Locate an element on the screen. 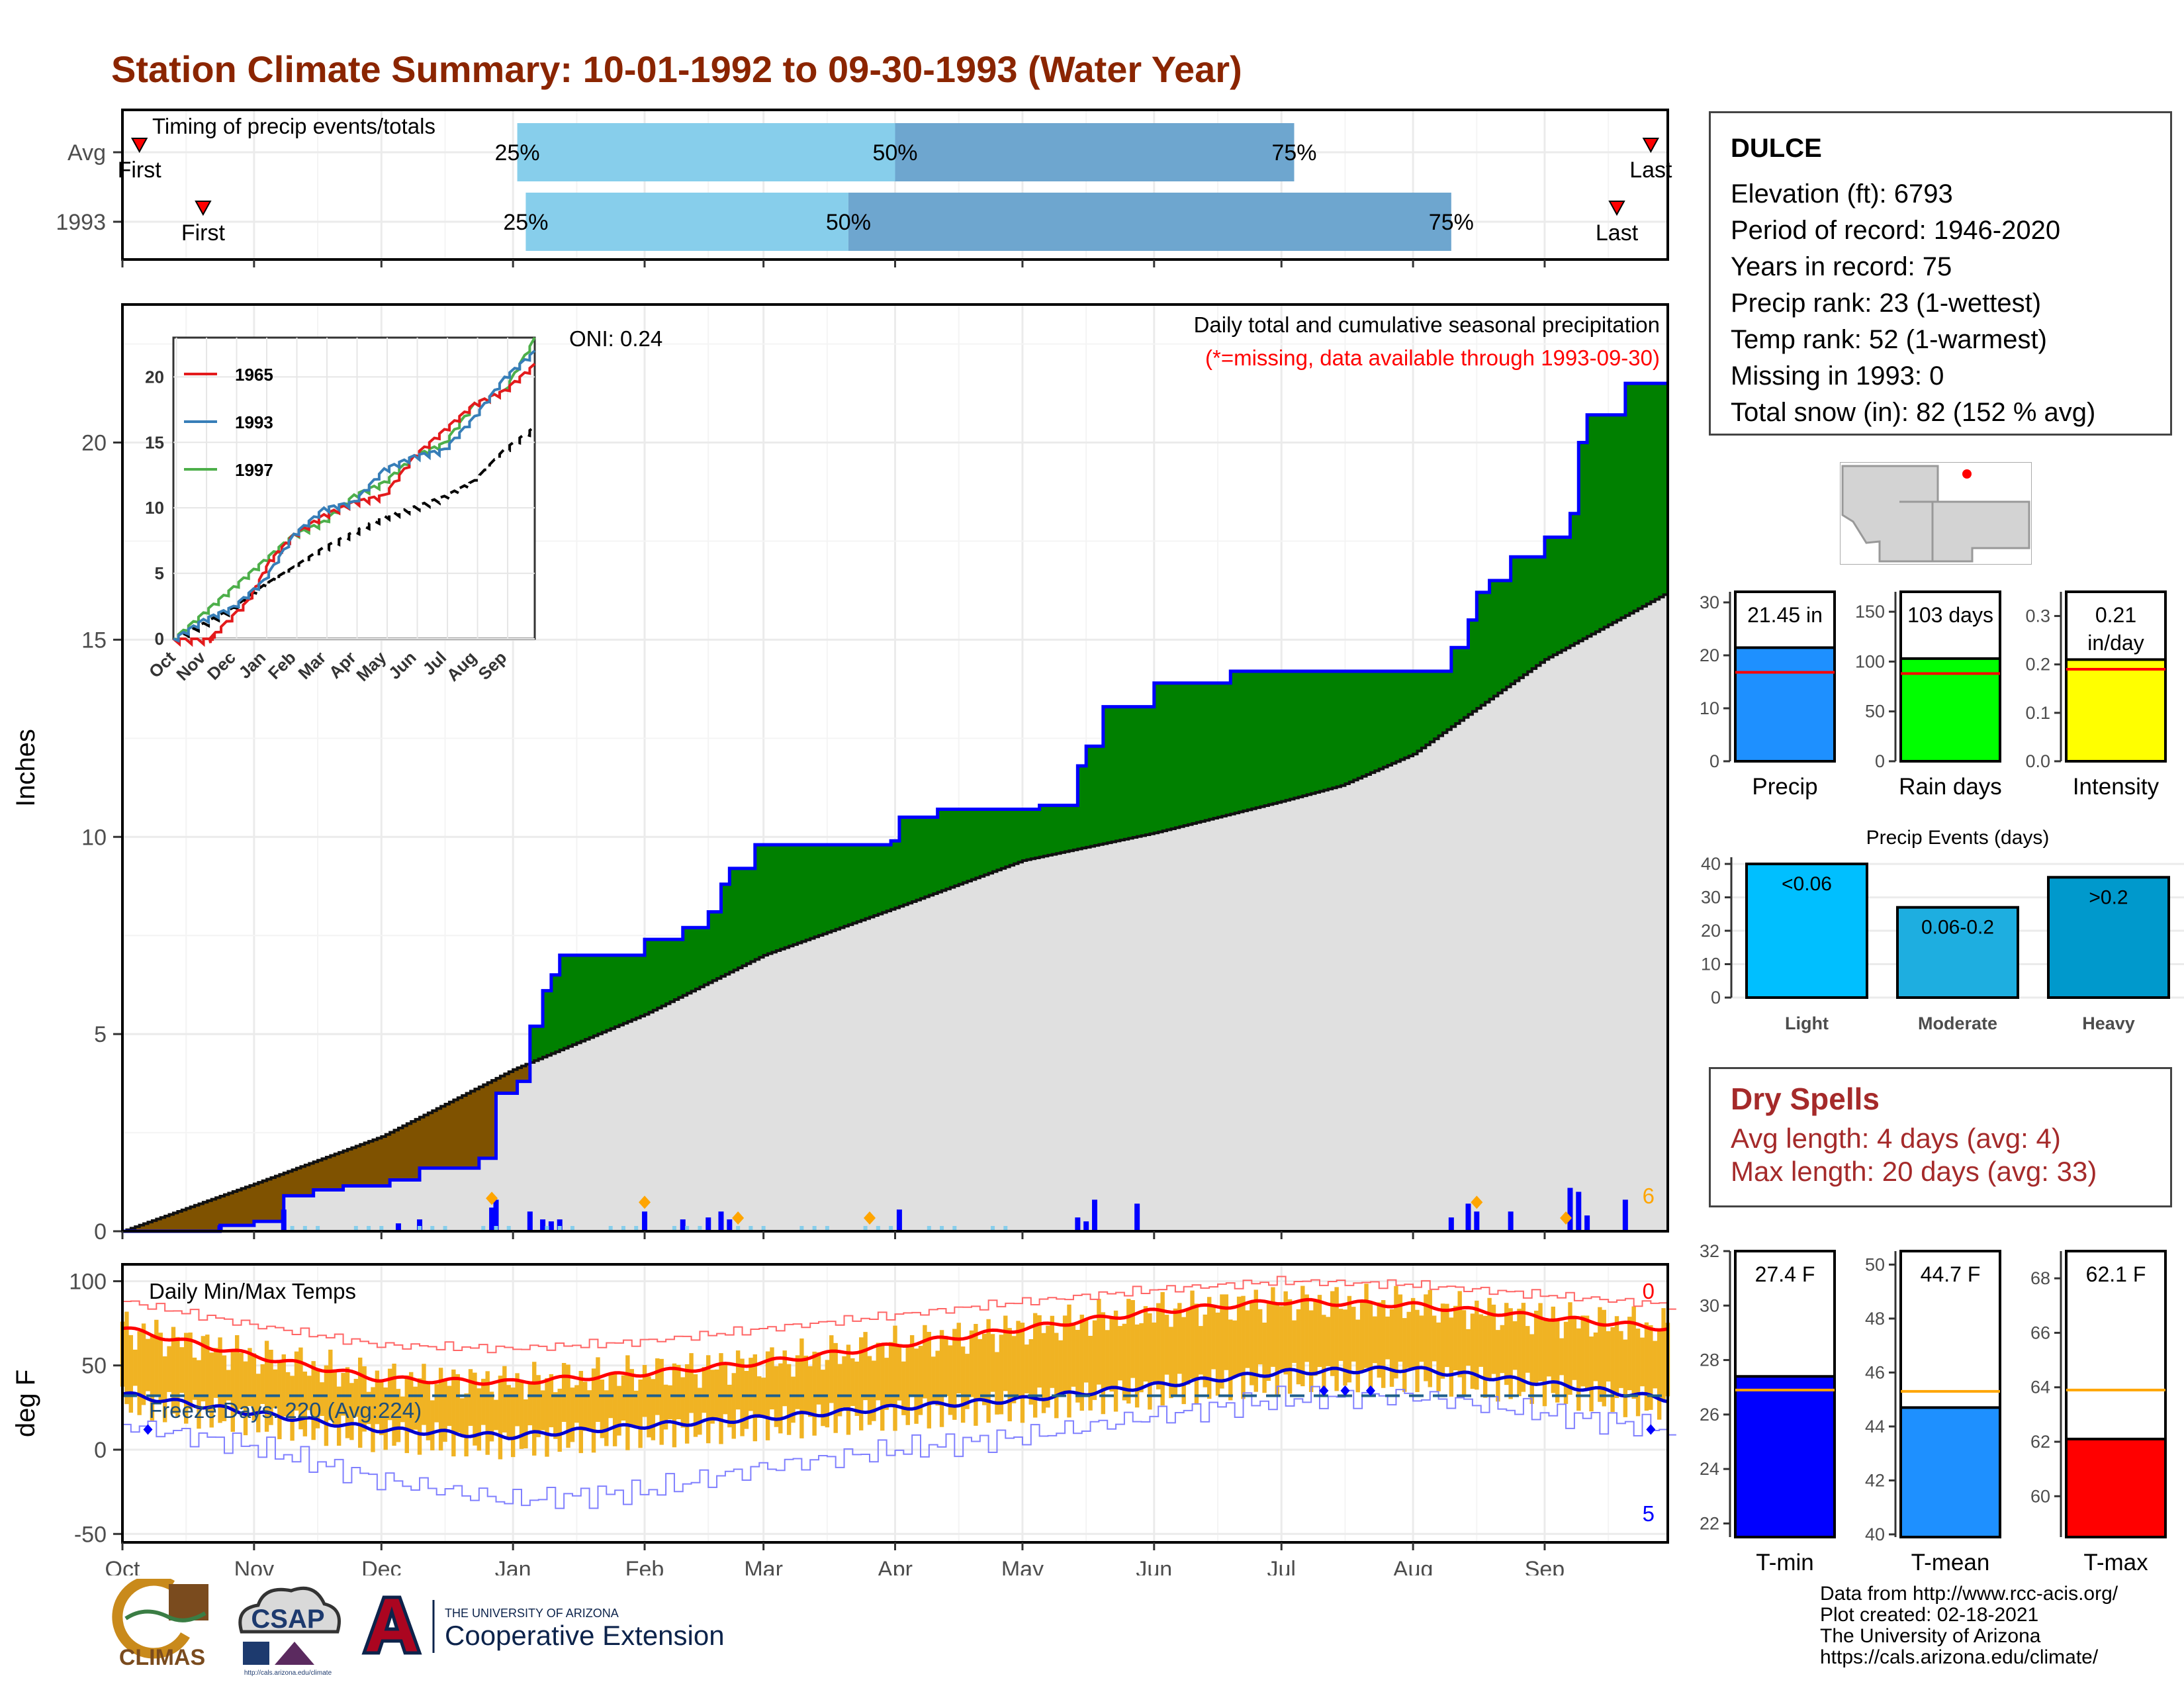  csap-cloud-shape is located at coordinates (289, 1610).